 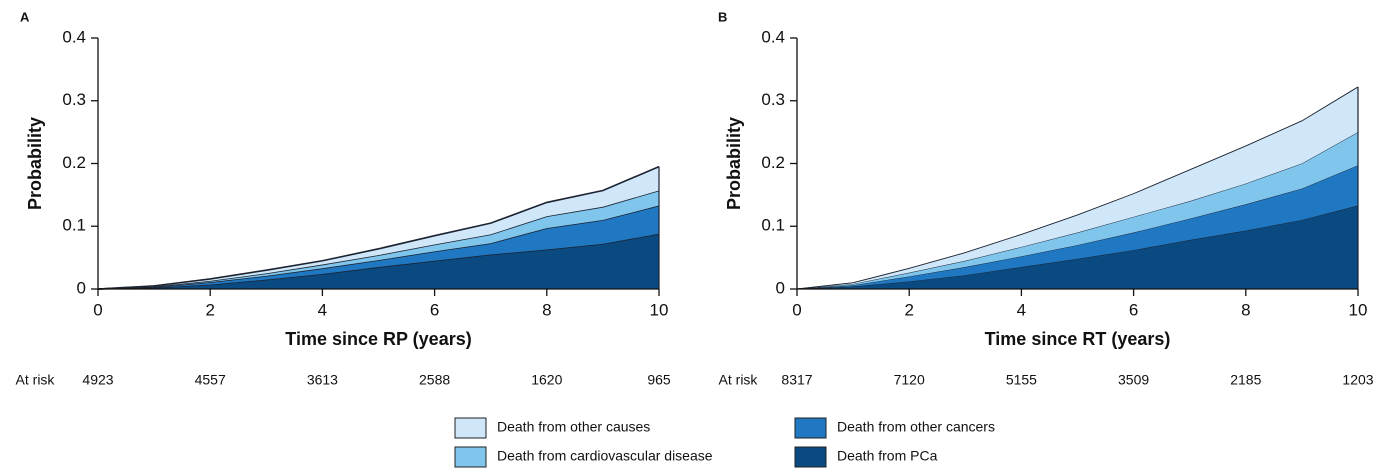 What do you see at coordinates (378, 339) in the screenshot?
I see `x-axis-label: Time since RP (years)` at bounding box center [378, 339].